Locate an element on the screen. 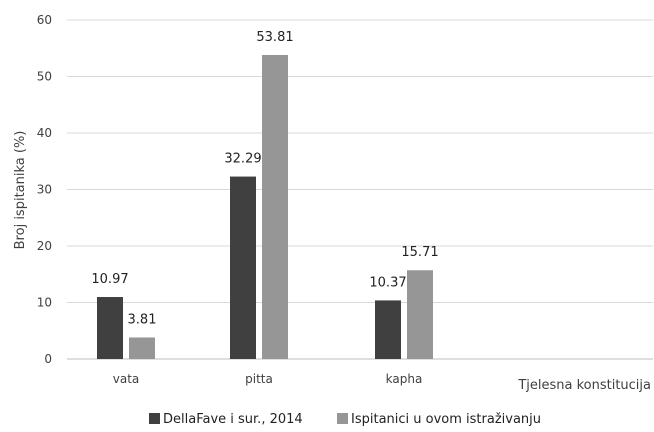  data-label-pitta-series-0: 32.29 is located at coordinates (242, 159).